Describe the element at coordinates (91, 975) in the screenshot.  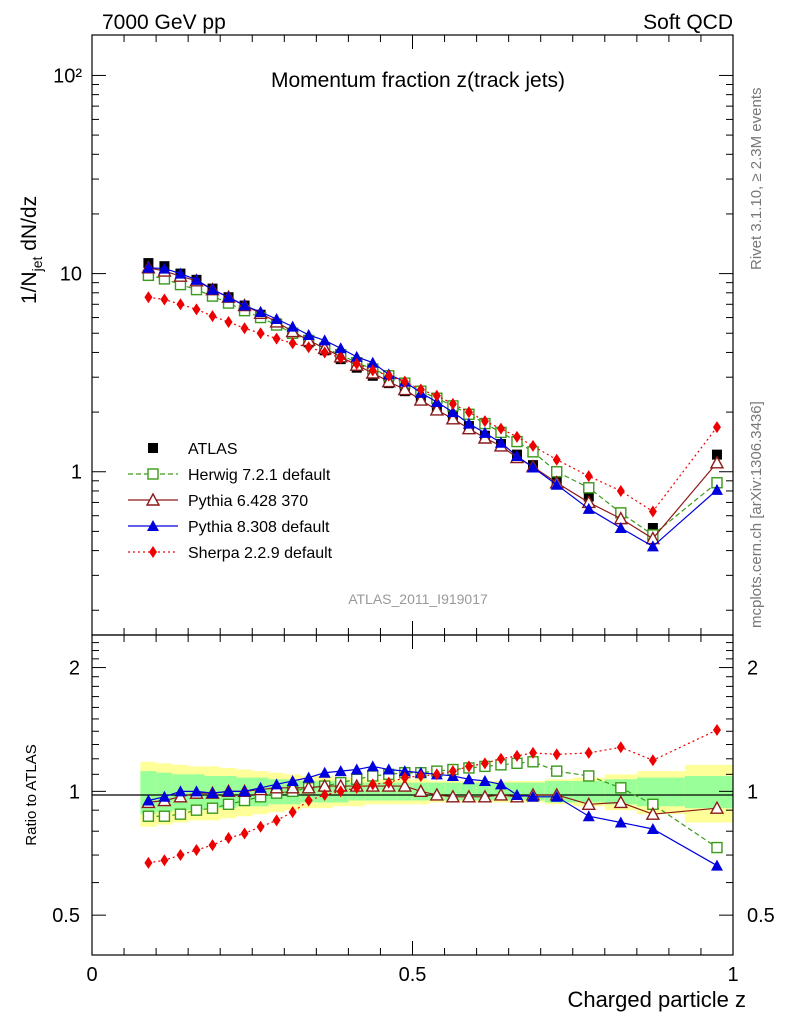
I see `x-tick-label: 0` at that location.